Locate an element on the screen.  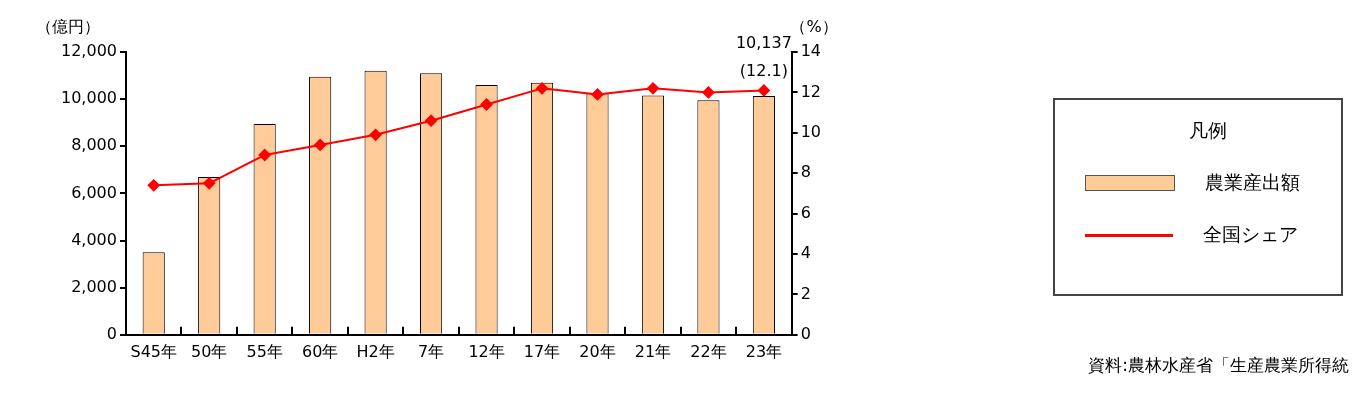
legend-label: 全国シェア is located at coordinates (1250, 234).